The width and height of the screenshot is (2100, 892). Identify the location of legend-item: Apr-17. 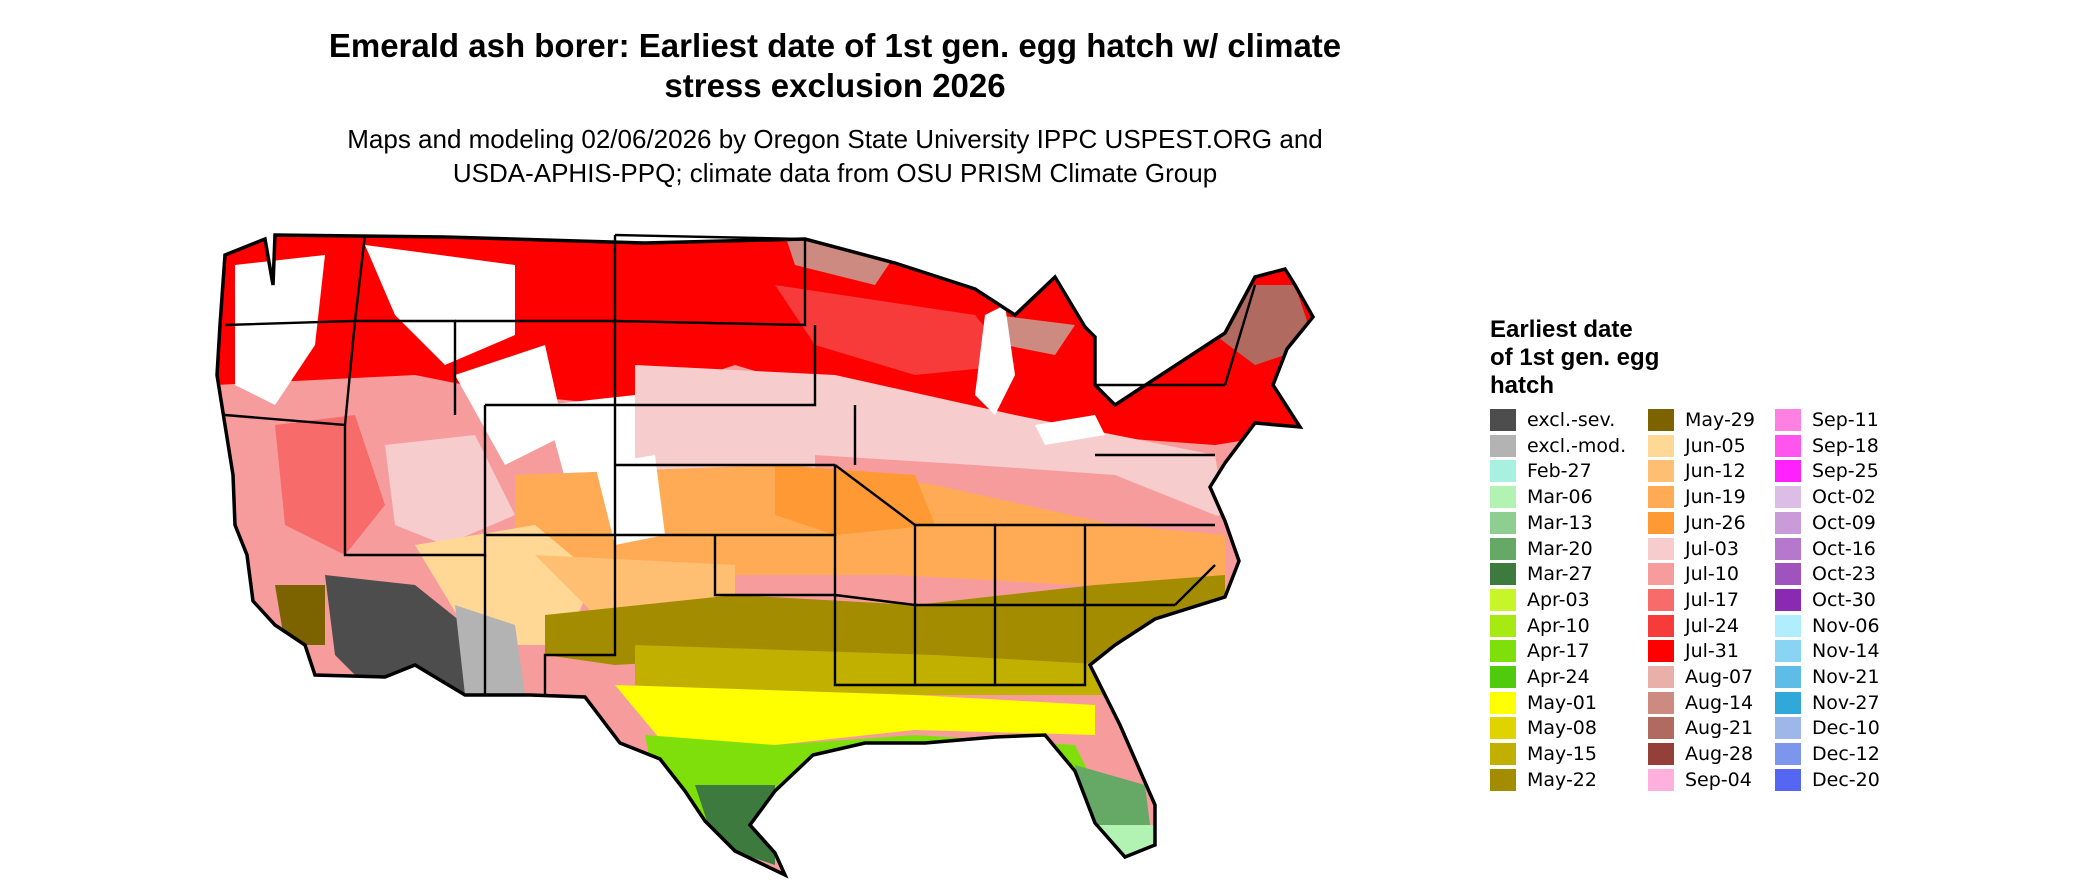
(1540, 651).